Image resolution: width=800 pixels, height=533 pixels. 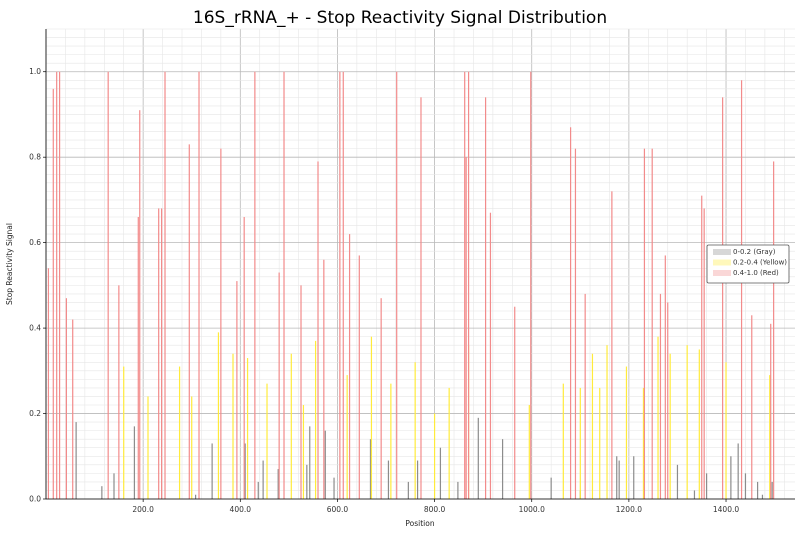 What do you see at coordinates (419, 523) in the screenshot?
I see `x-axis-label: Position` at bounding box center [419, 523].